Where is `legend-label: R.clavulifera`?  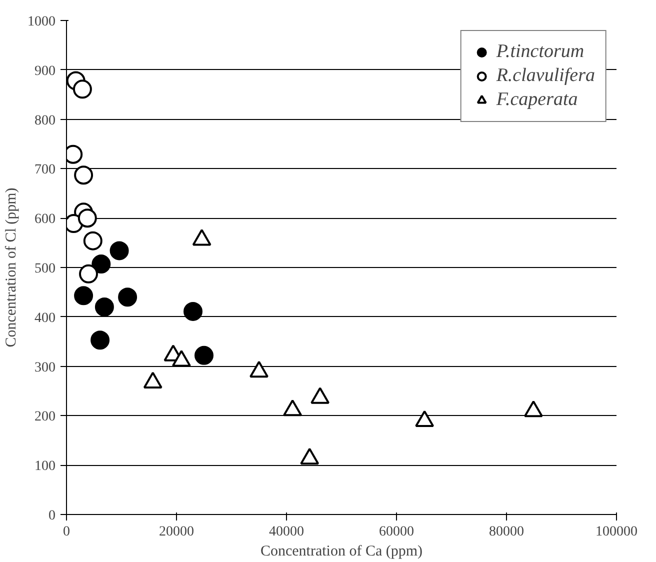 legend-label: R.clavulifera is located at coordinates (545, 76).